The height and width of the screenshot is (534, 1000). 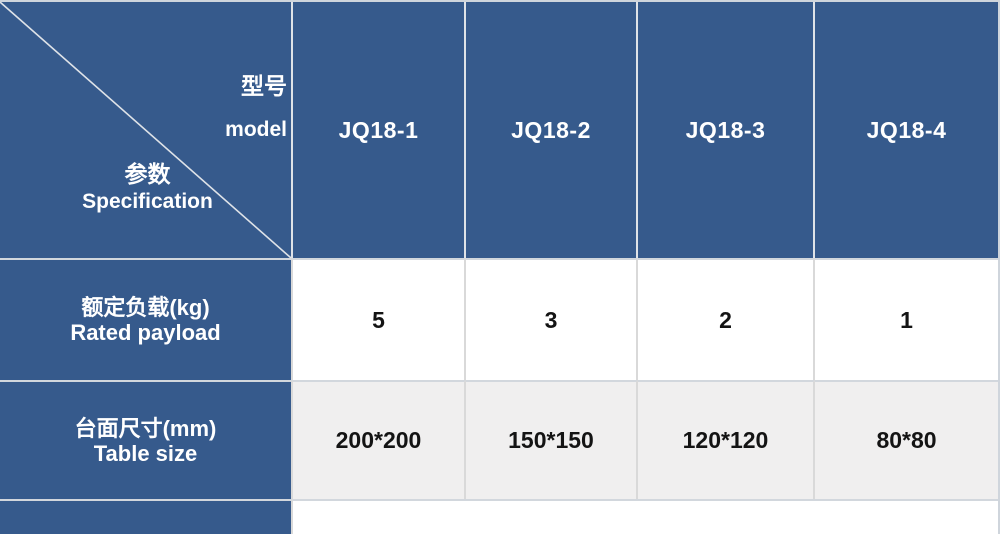 What do you see at coordinates (147, 174) in the screenshot?
I see `corner-specification-label-cn: 参数` at bounding box center [147, 174].